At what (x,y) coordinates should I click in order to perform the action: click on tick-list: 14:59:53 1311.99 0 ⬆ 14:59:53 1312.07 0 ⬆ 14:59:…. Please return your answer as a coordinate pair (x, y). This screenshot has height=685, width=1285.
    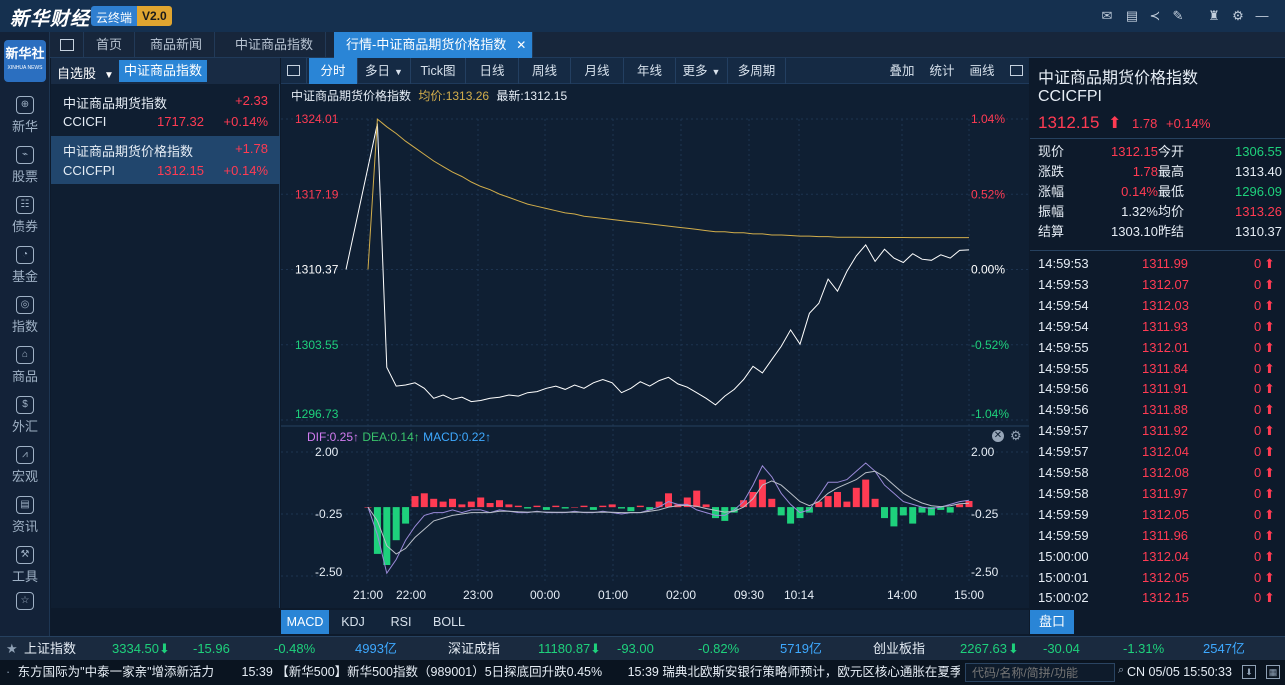
    Looking at the image, I should click on (1157, 430).